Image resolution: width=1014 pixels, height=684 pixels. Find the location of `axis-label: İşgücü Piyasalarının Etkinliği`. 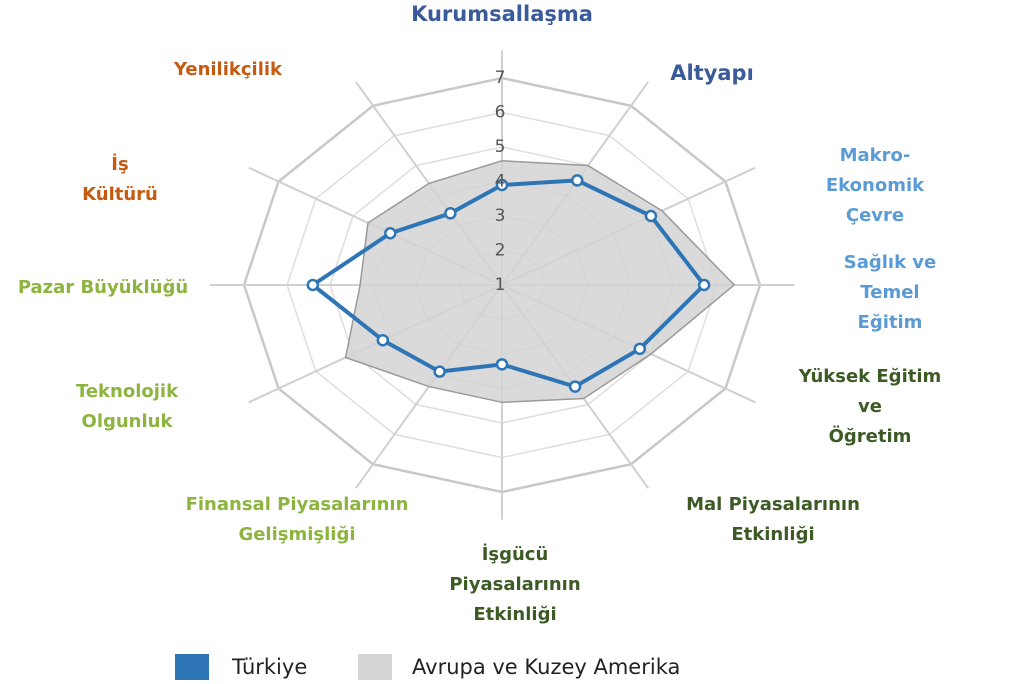

axis-label: İşgücü Piyasalarının Etkinliği is located at coordinates (515, 584).